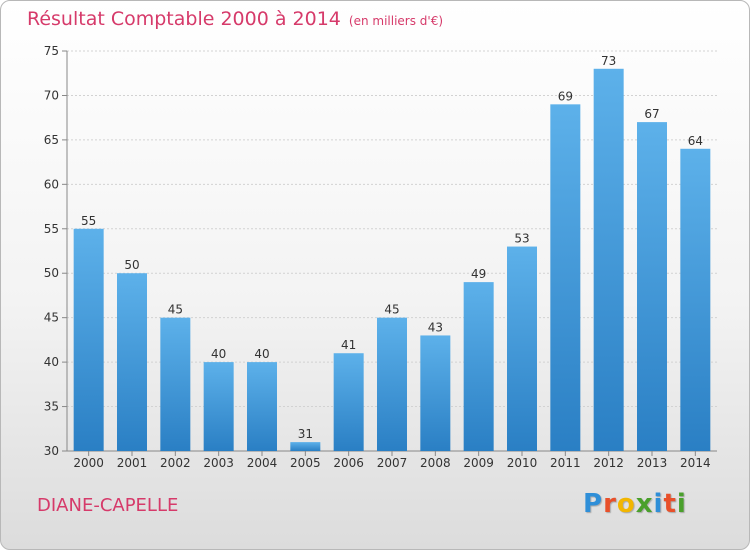 The height and width of the screenshot is (550, 750). What do you see at coordinates (478, 274) in the screenshot?
I see `data-label: 49` at bounding box center [478, 274].